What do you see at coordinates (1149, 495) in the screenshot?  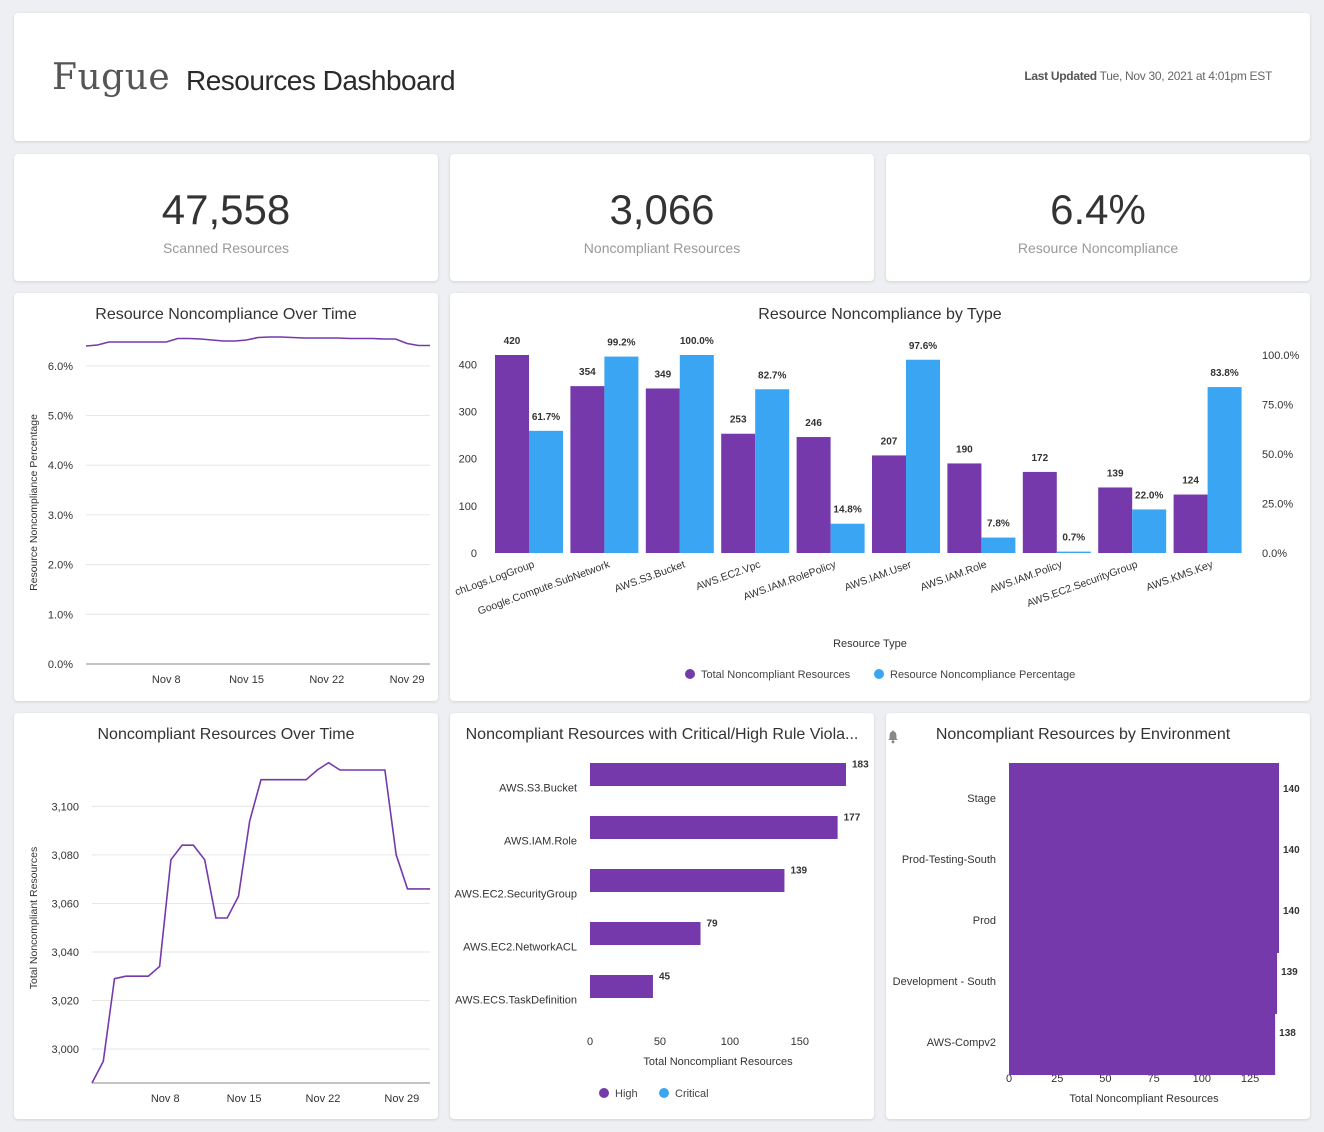 I see `bar-percentage-label: 22.0%` at bounding box center [1149, 495].